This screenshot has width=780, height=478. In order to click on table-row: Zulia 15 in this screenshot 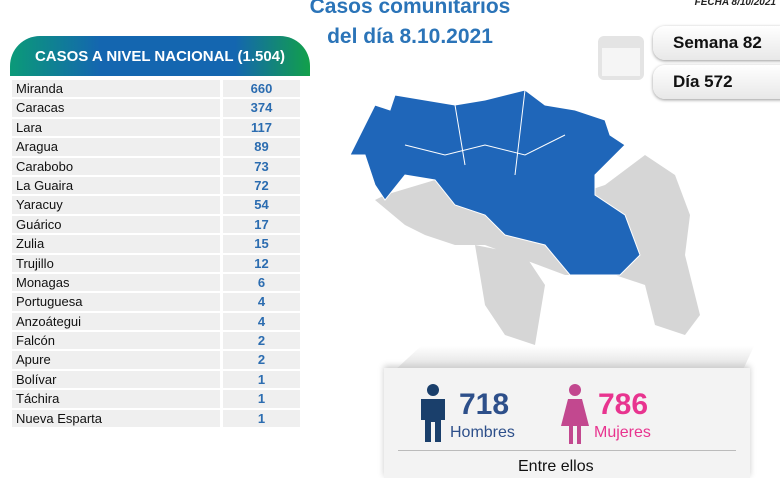, I will do `click(156, 245)`.